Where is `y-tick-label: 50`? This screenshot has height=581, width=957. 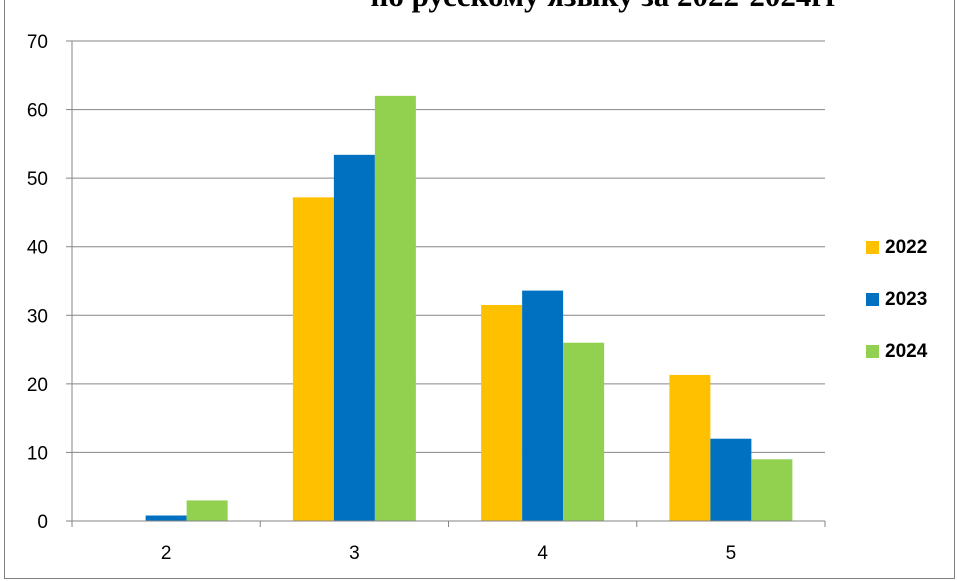
y-tick-label: 50 is located at coordinates (37, 179).